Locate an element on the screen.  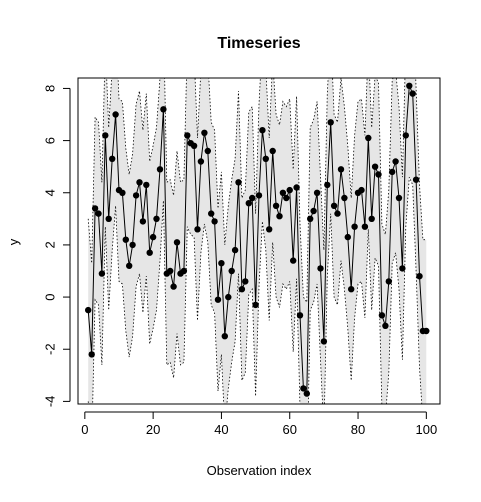
y-tick-label: 0 is located at coordinates (49, 296).